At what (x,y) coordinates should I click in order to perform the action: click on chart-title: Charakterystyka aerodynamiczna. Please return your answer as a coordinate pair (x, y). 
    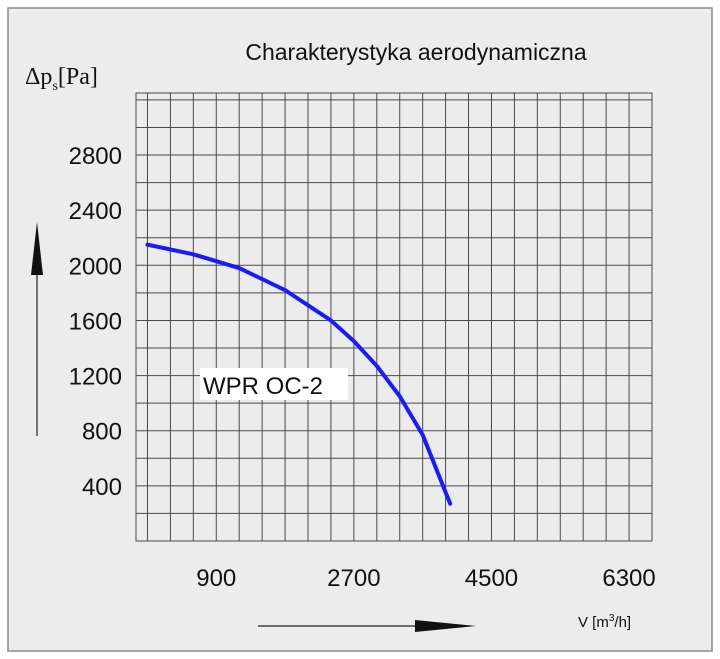
    Looking at the image, I should click on (416, 52).